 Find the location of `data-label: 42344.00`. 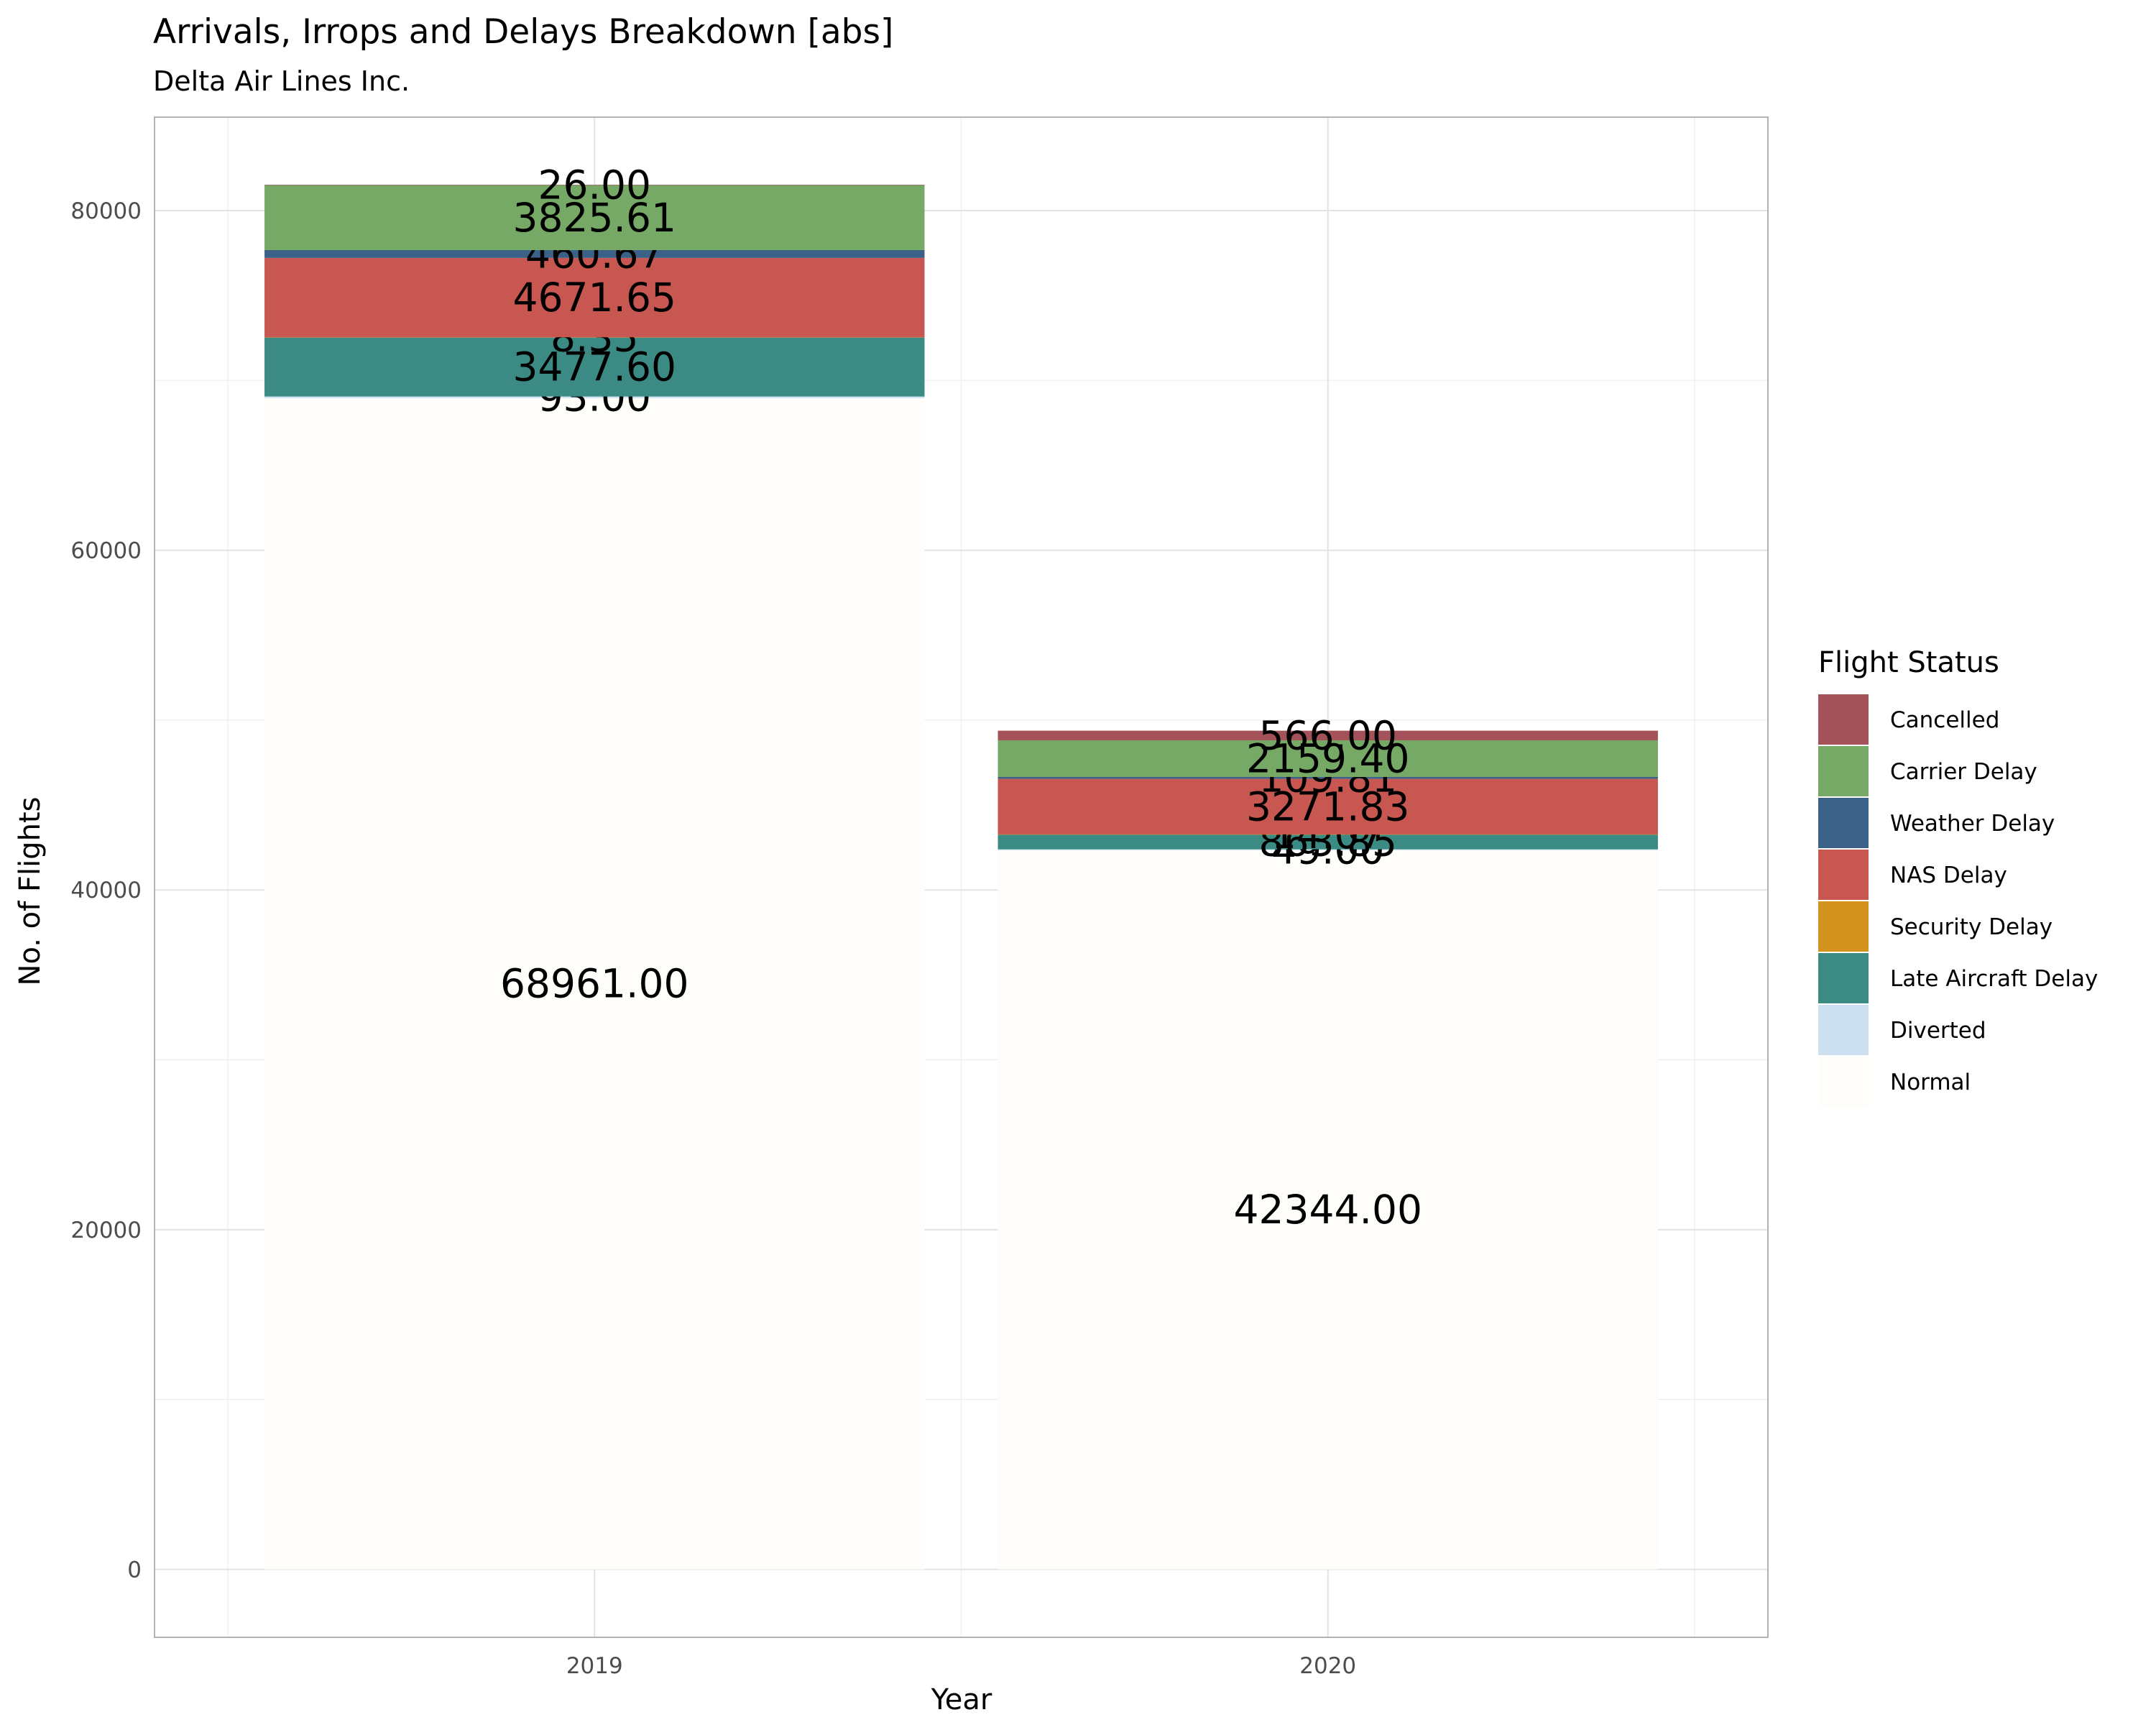

data-label: 42344.00 is located at coordinates (1328, 1210).